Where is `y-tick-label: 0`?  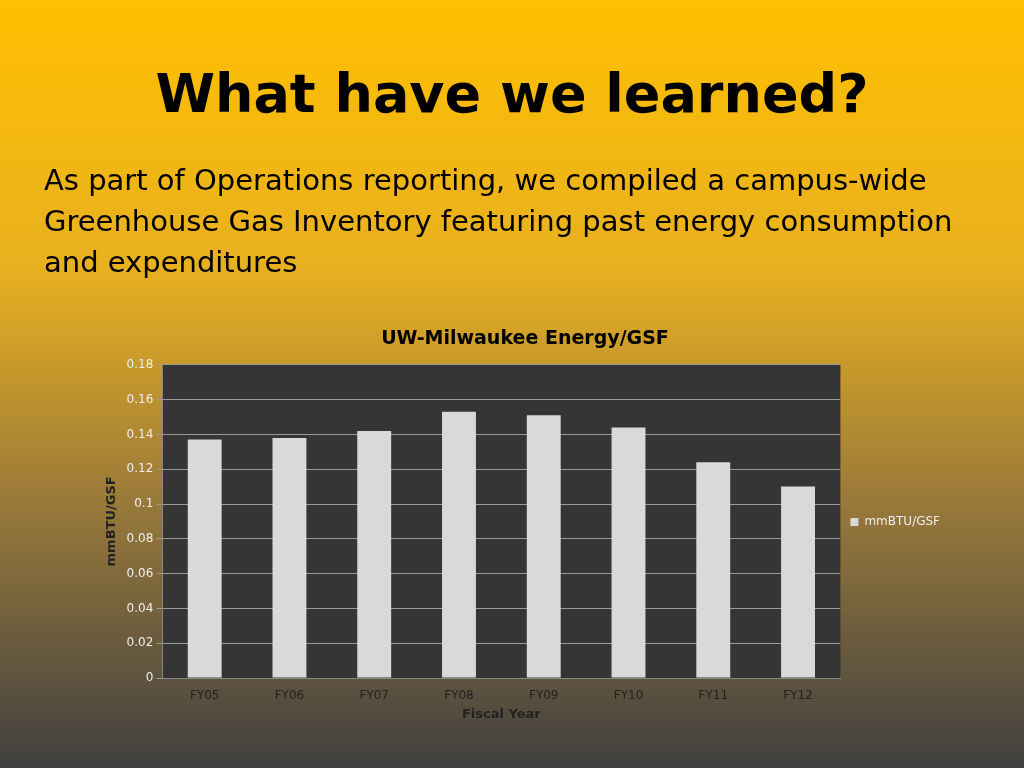 y-tick-label: 0 is located at coordinates (149, 677).